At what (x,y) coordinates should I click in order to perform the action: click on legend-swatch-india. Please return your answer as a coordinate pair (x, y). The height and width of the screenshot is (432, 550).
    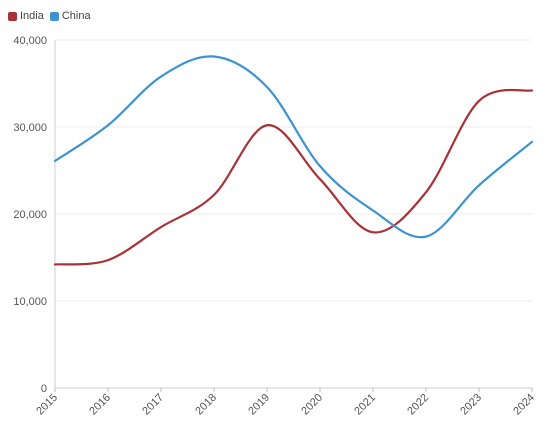
    Looking at the image, I should click on (12, 16).